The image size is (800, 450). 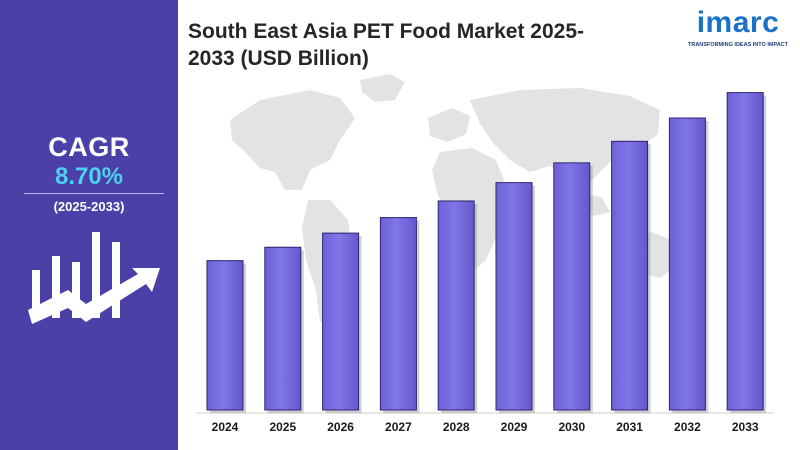 What do you see at coordinates (514, 296) in the screenshot?
I see `bar-2029` at bounding box center [514, 296].